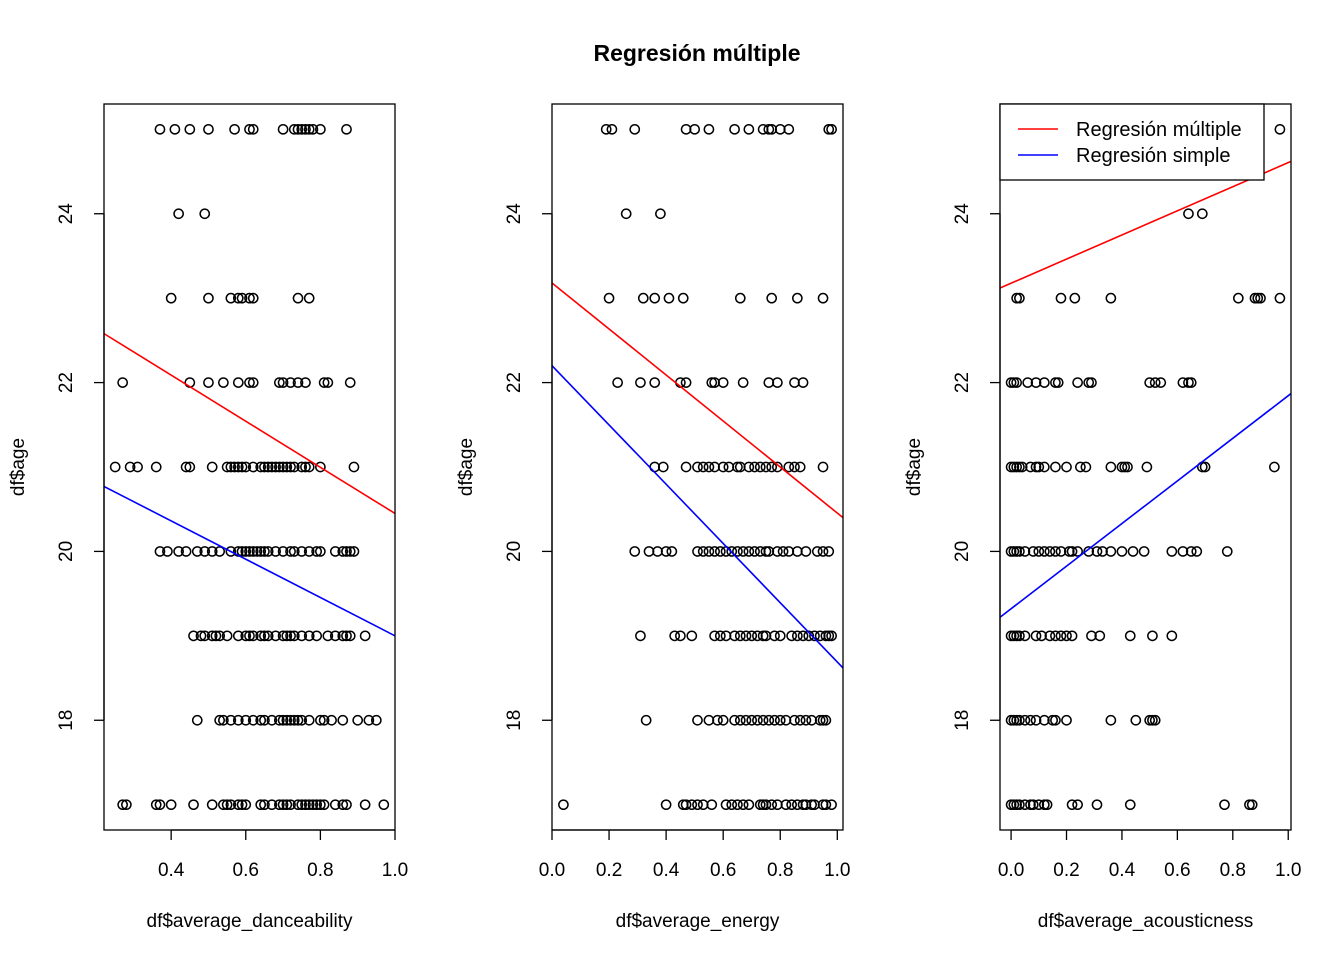  Describe the element at coordinates (552, 870) in the screenshot. I see `x-tick-label: 0.0` at that location.